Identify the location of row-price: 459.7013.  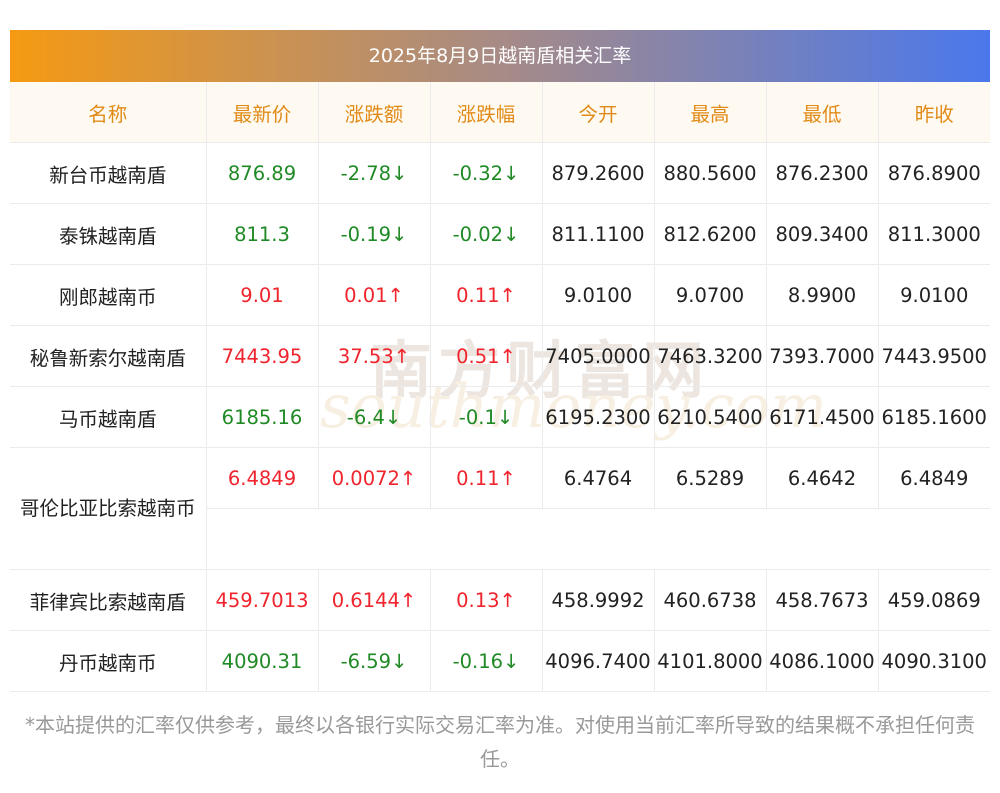
(262, 600).